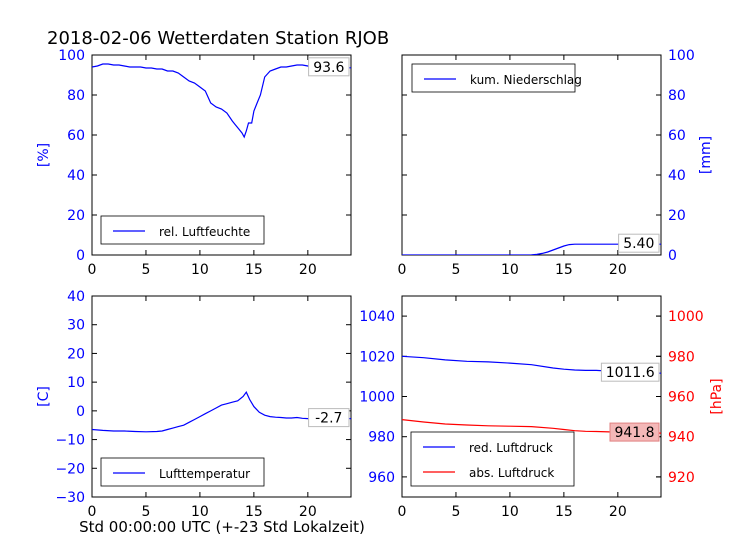 The height and width of the screenshot is (552, 736). Describe the element at coordinates (681, 398) in the screenshot. I see `y-right-tick-label: 960` at that location.